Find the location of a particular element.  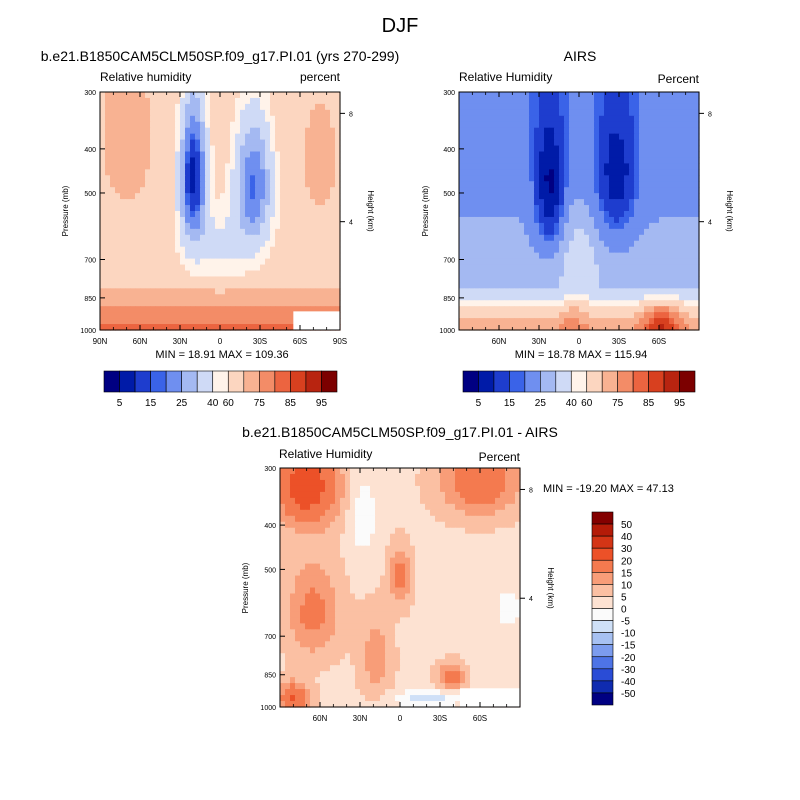

height-tick-label: 8 is located at coordinates (351, 114).